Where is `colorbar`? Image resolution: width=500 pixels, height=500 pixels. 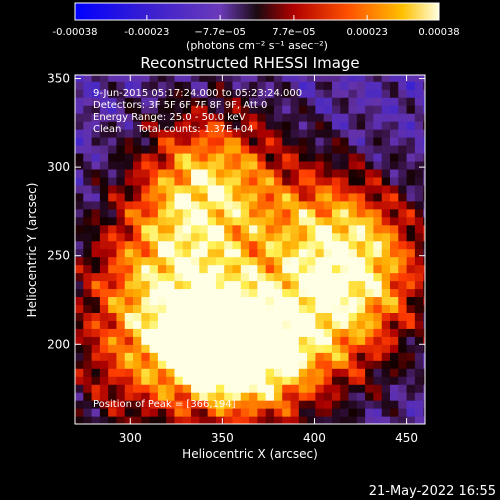 colorbar is located at coordinates (257, 11).